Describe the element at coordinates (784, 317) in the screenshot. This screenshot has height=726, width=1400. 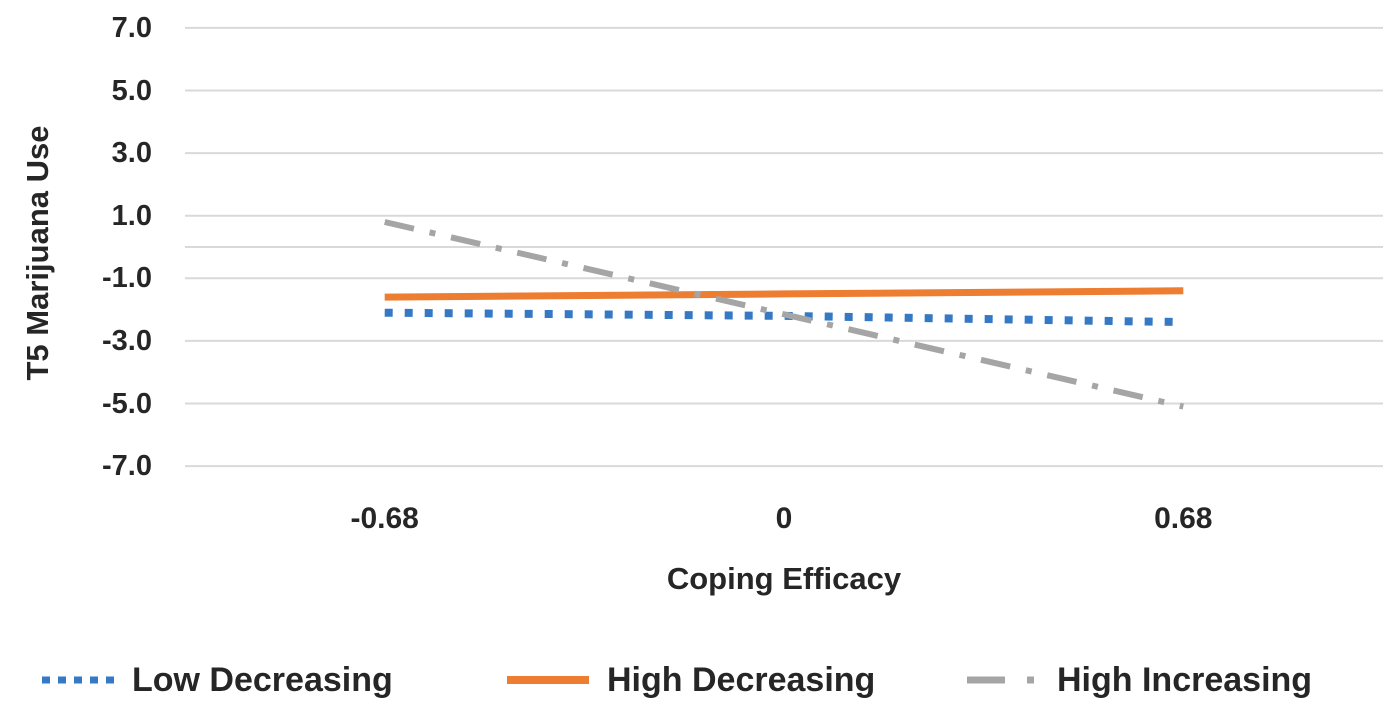
I see `series-line-low-decreasing` at that location.